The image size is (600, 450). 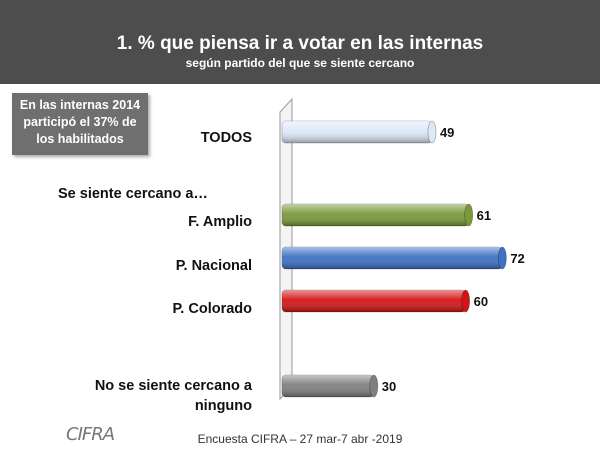 What do you see at coordinates (212, 309) in the screenshot?
I see `category-label-p-colorado: P. Colorado` at bounding box center [212, 309].